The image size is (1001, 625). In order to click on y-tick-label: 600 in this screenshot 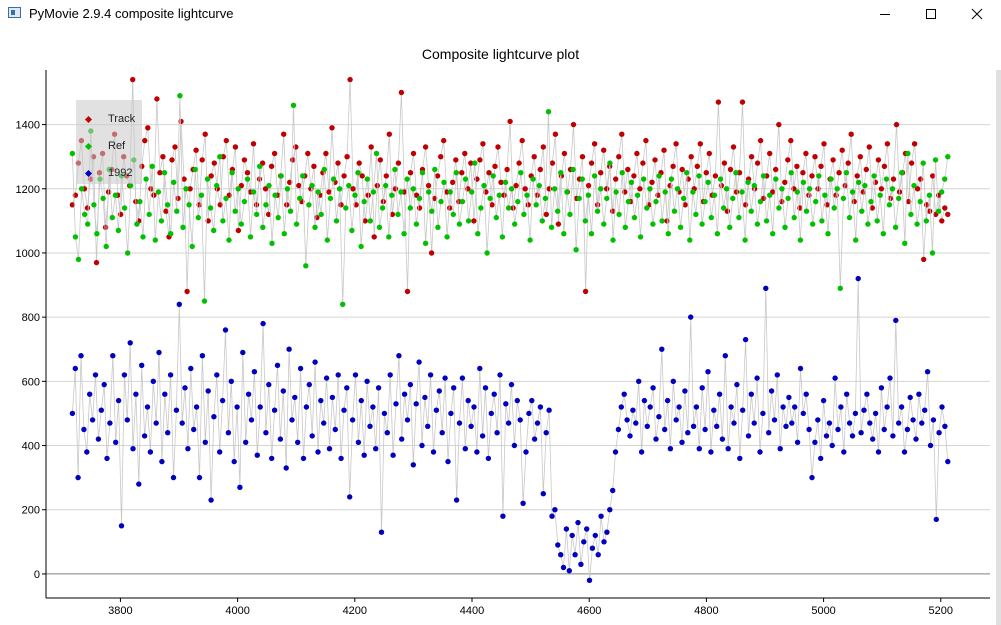, I will do `click(31, 382)`.